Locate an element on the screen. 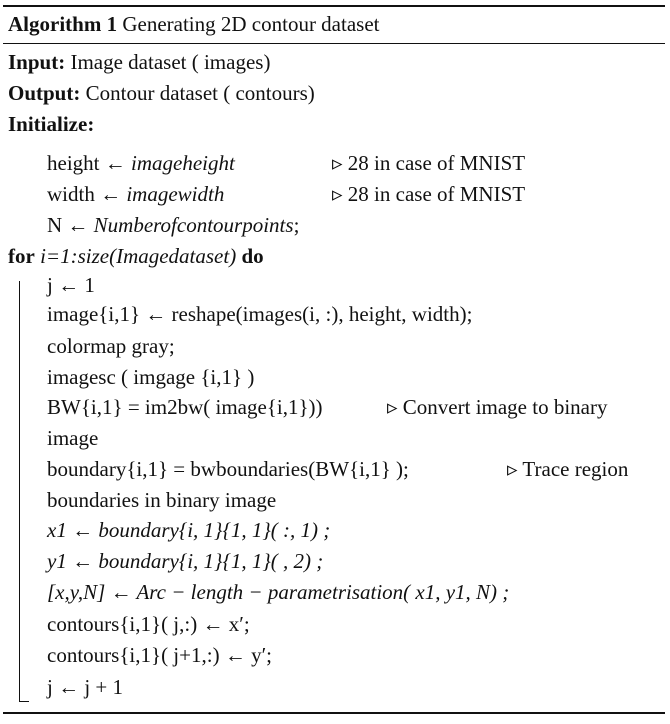 Image resolution: width=670 pixels, height=724 pixels. do-keyword: do is located at coordinates (252, 256).